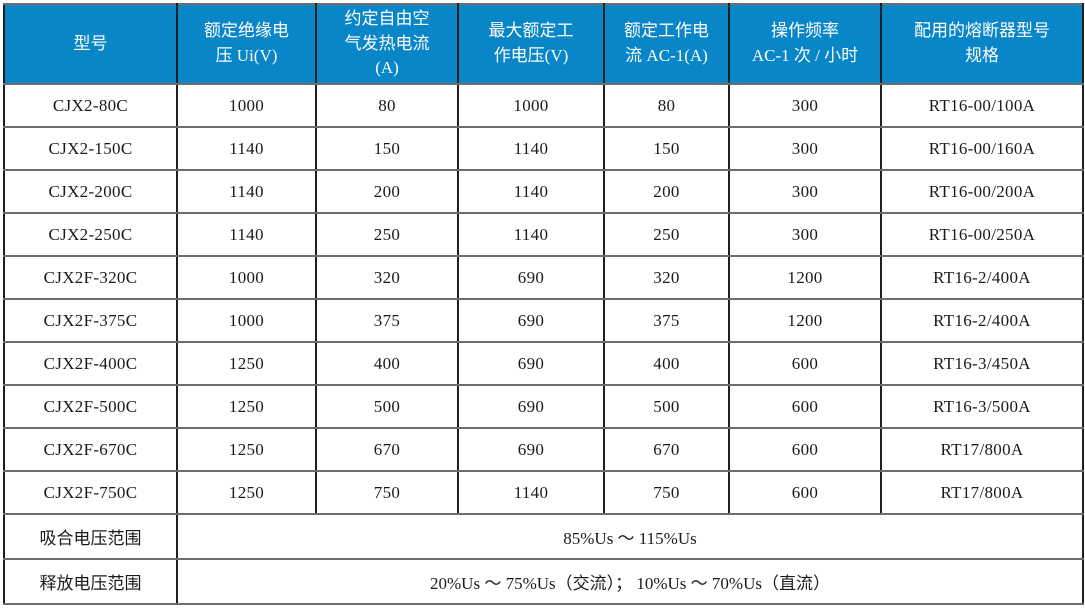  I want to click on cell-model: CJX2F-670C, so click(90, 449).